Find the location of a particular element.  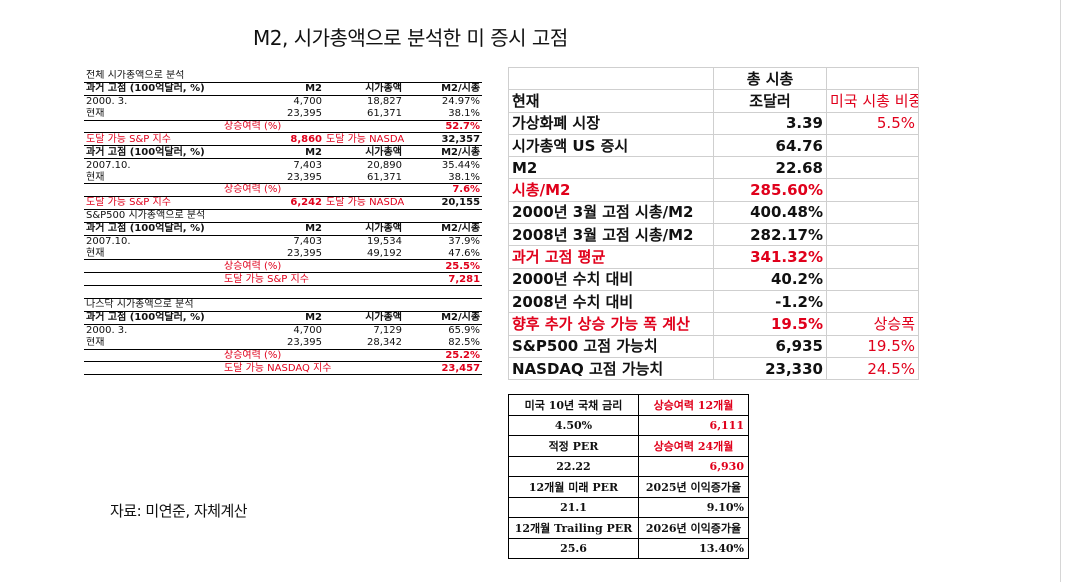

value-cell: 6,111 is located at coordinates (693, 425).